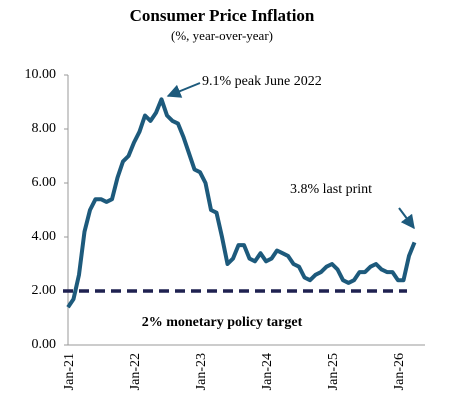 The image size is (457, 412). Describe the element at coordinates (267, 371) in the screenshot. I see `x-tick-label: Jan-24` at that location.